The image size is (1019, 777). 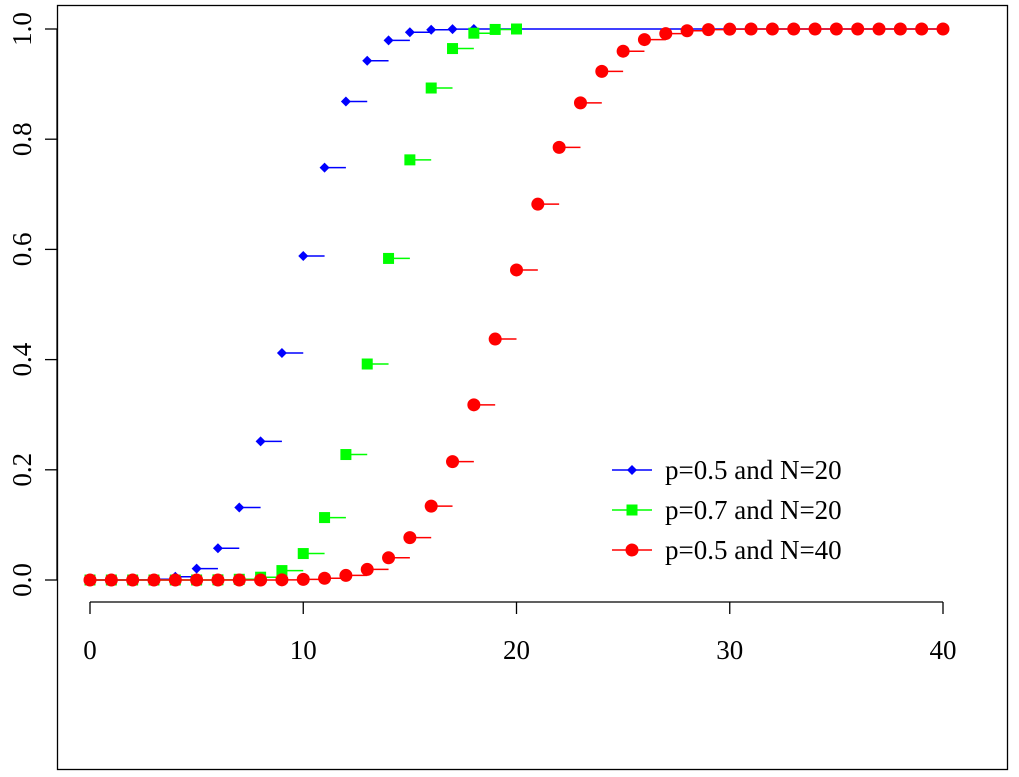 What do you see at coordinates (516, 650) in the screenshot?
I see `x-tick-label: 20` at bounding box center [516, 650].